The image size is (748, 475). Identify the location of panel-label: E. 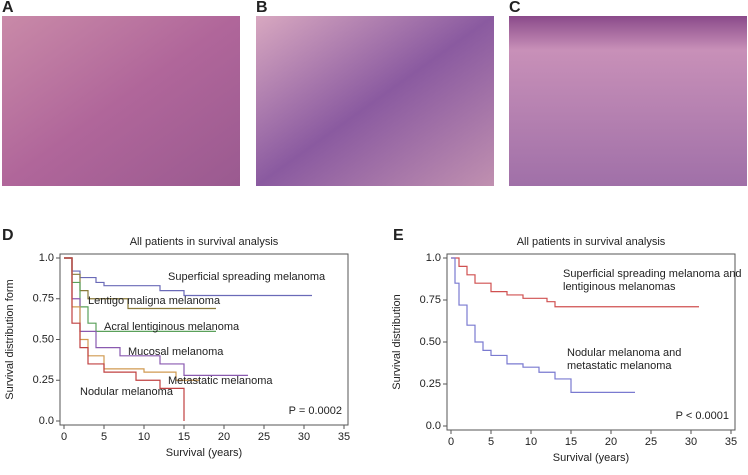
(398, 235).